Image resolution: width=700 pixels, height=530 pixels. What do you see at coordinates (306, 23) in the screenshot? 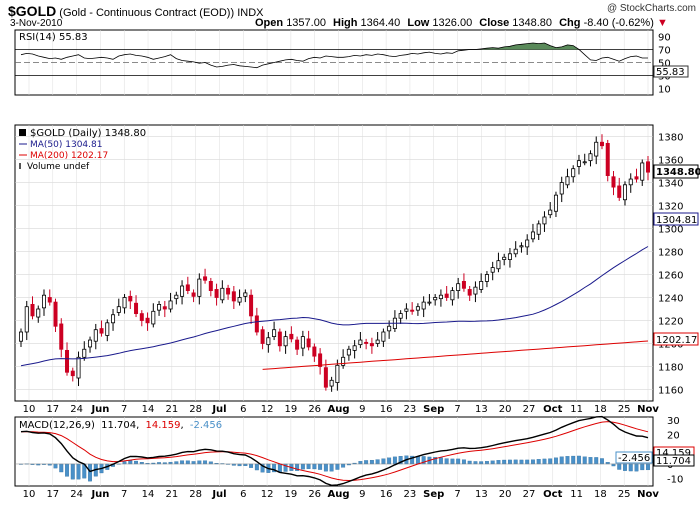
I see `open-value: 1357.00` at bounding box center [306, 23].